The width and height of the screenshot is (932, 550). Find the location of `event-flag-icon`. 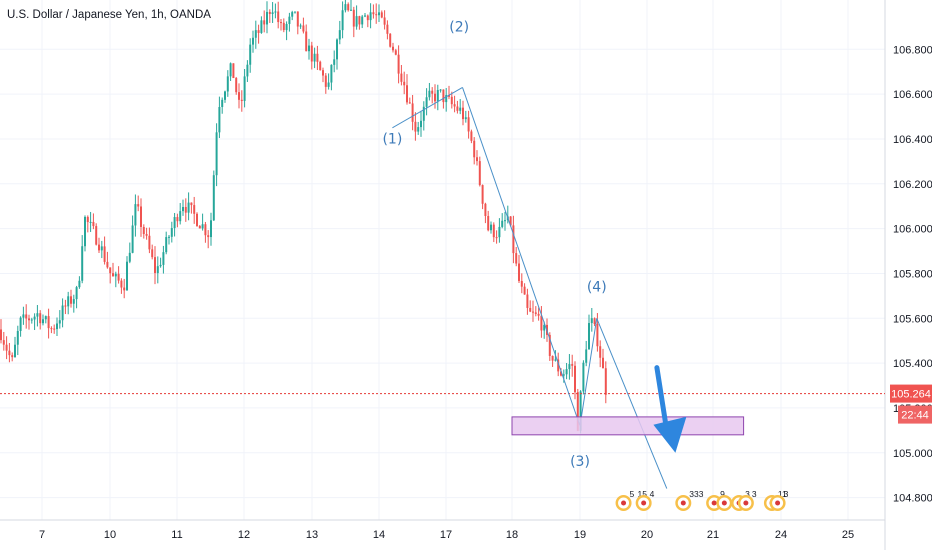

event-flag-icon is located at coordinates (724, 503).